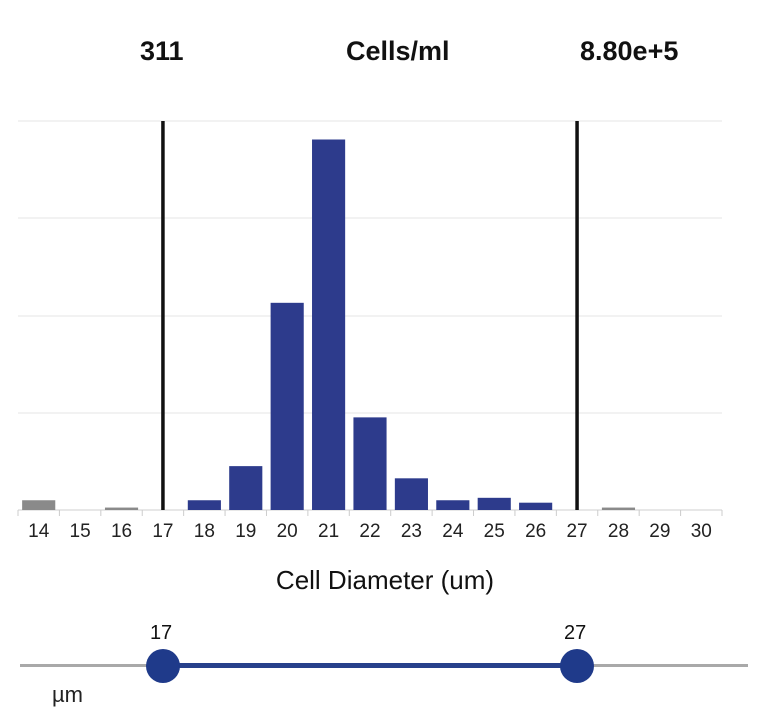  I want to click on slider-unit-label: µm, so click(68, 694).